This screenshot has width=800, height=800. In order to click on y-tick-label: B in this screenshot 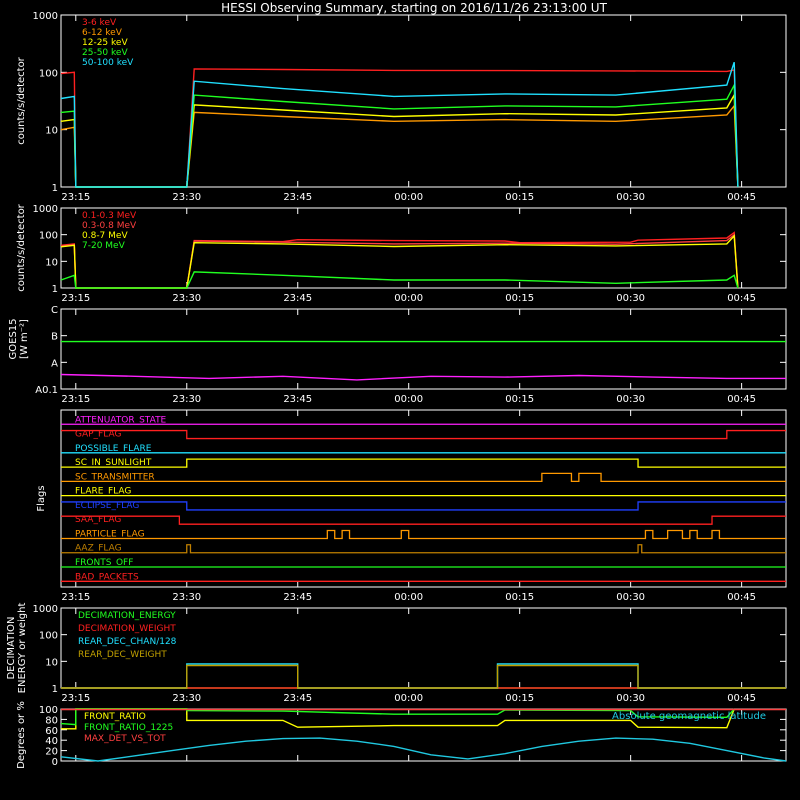, I will do `click(54, 337)`.